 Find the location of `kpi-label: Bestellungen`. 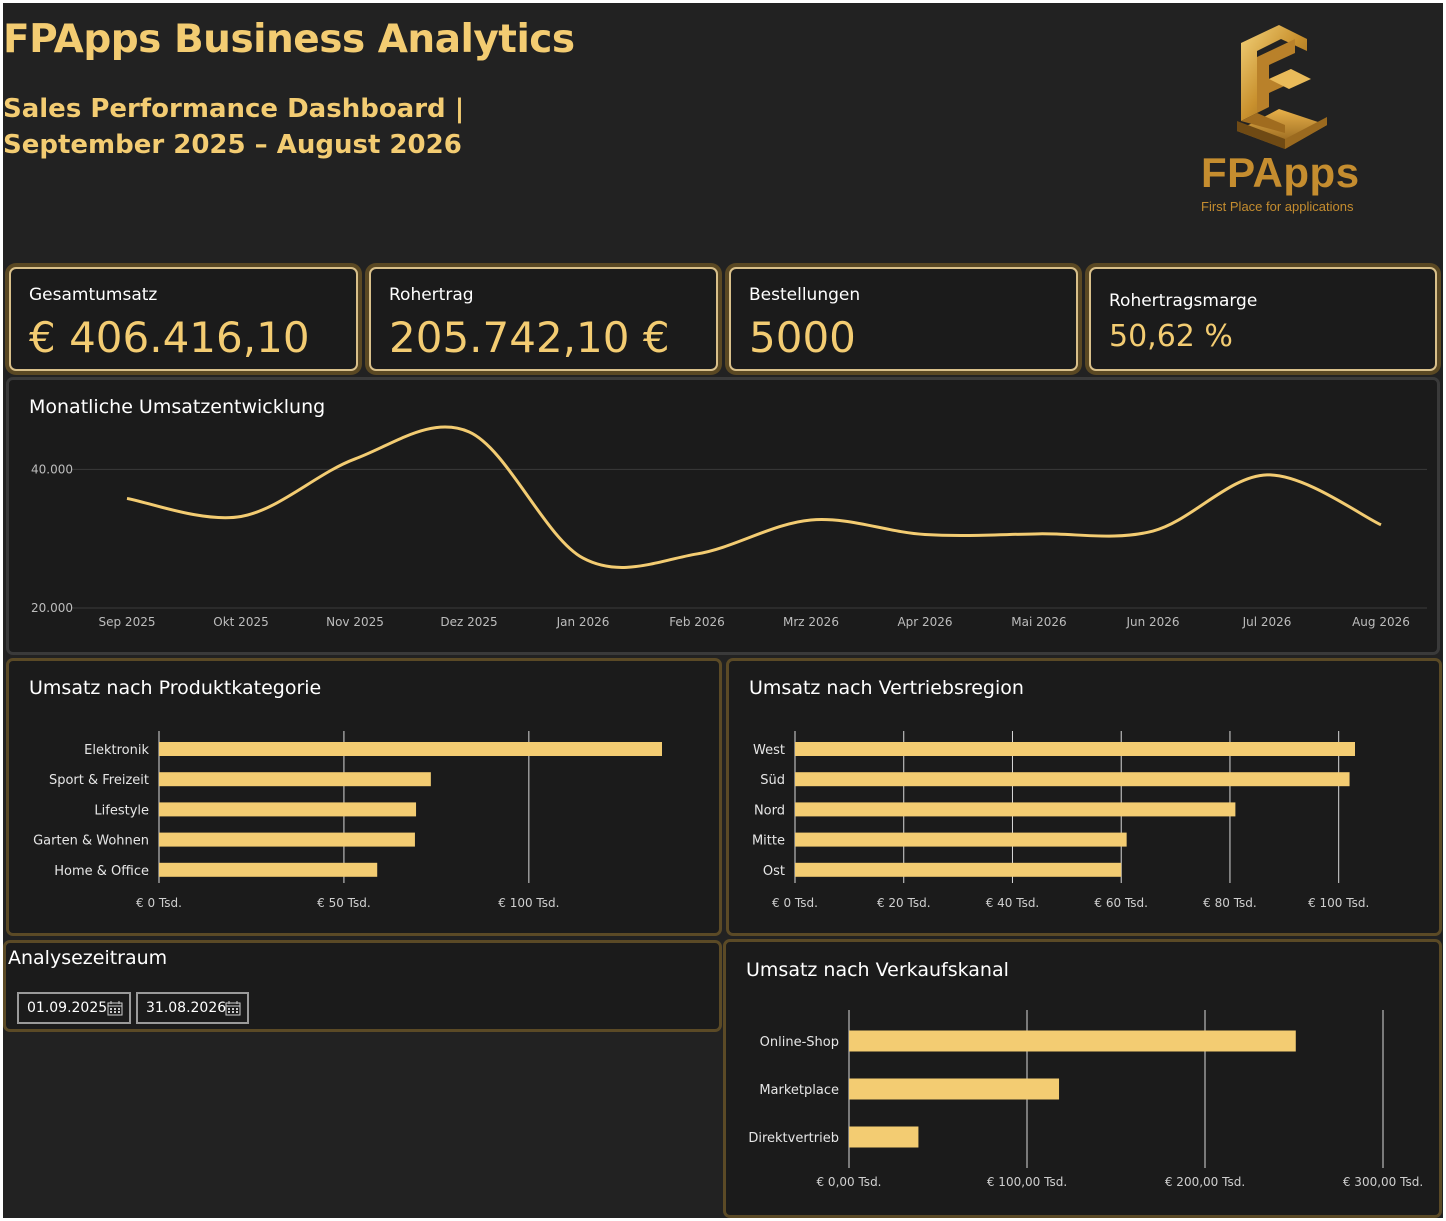

kpi-label: Bestellungen is located at coordinates (805, 295).